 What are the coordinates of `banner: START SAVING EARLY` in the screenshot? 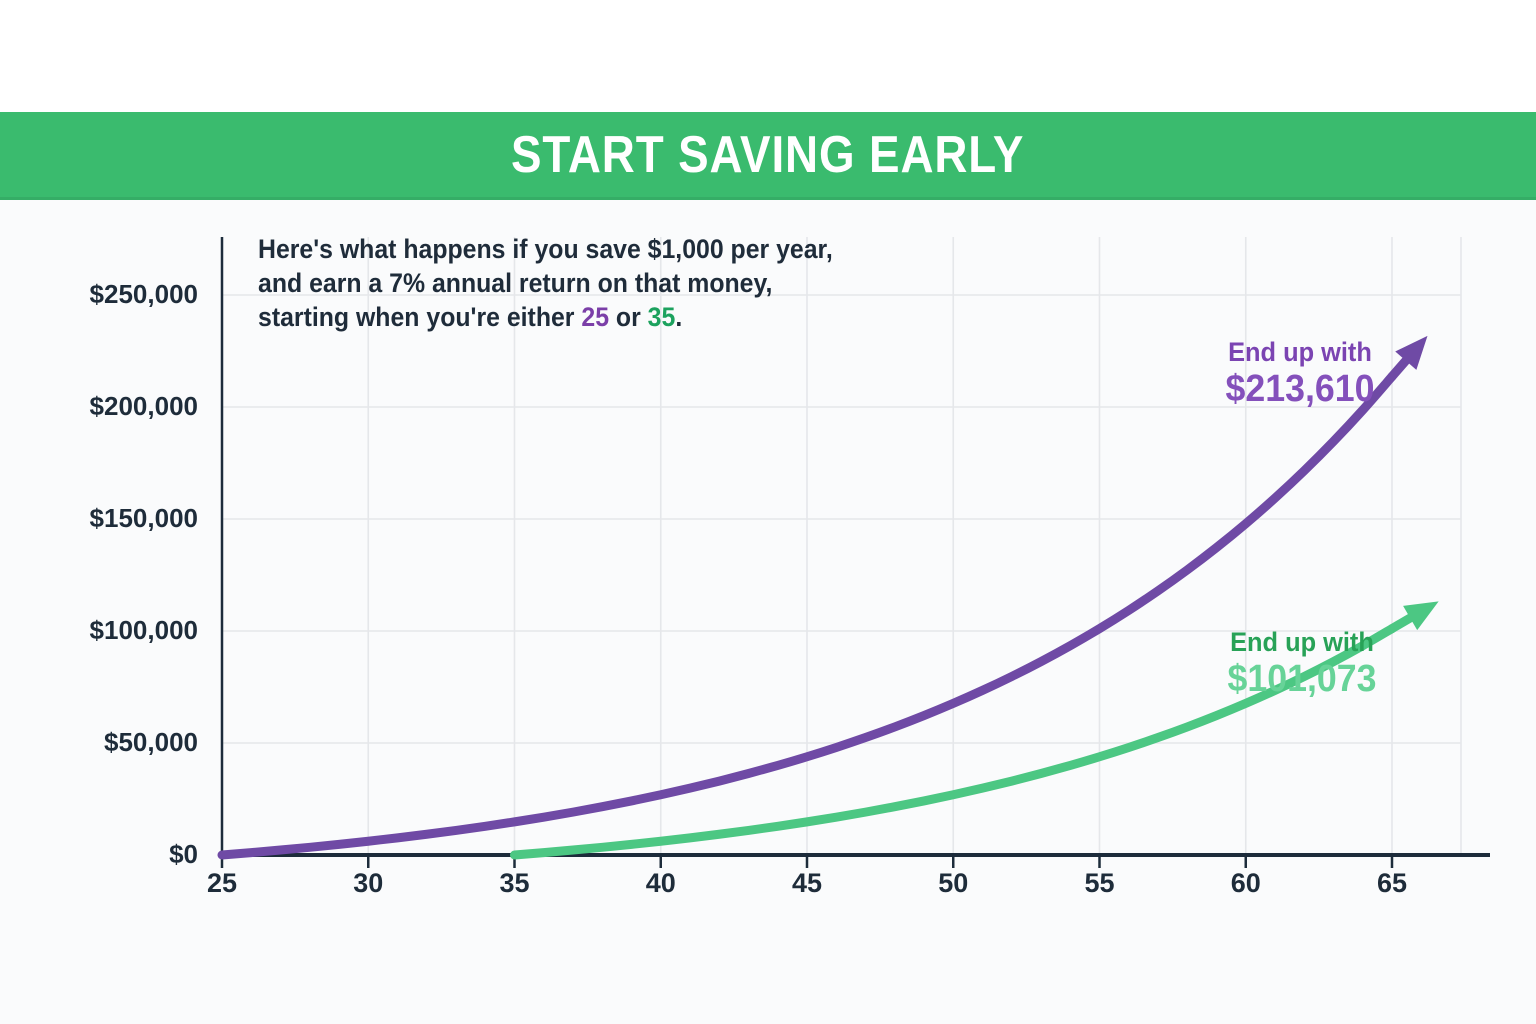 It's located at (768, 156).